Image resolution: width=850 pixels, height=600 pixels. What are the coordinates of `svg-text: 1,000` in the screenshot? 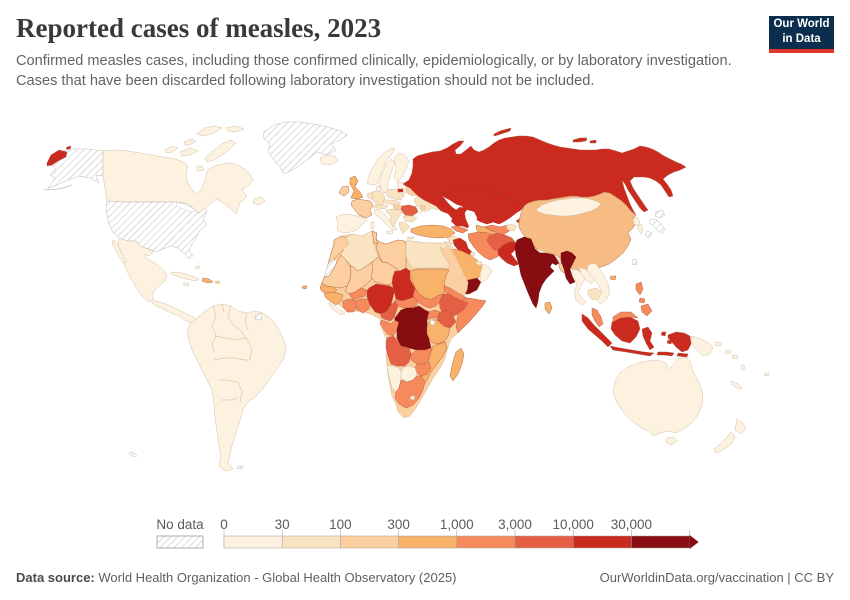 It's located at (457, 524).